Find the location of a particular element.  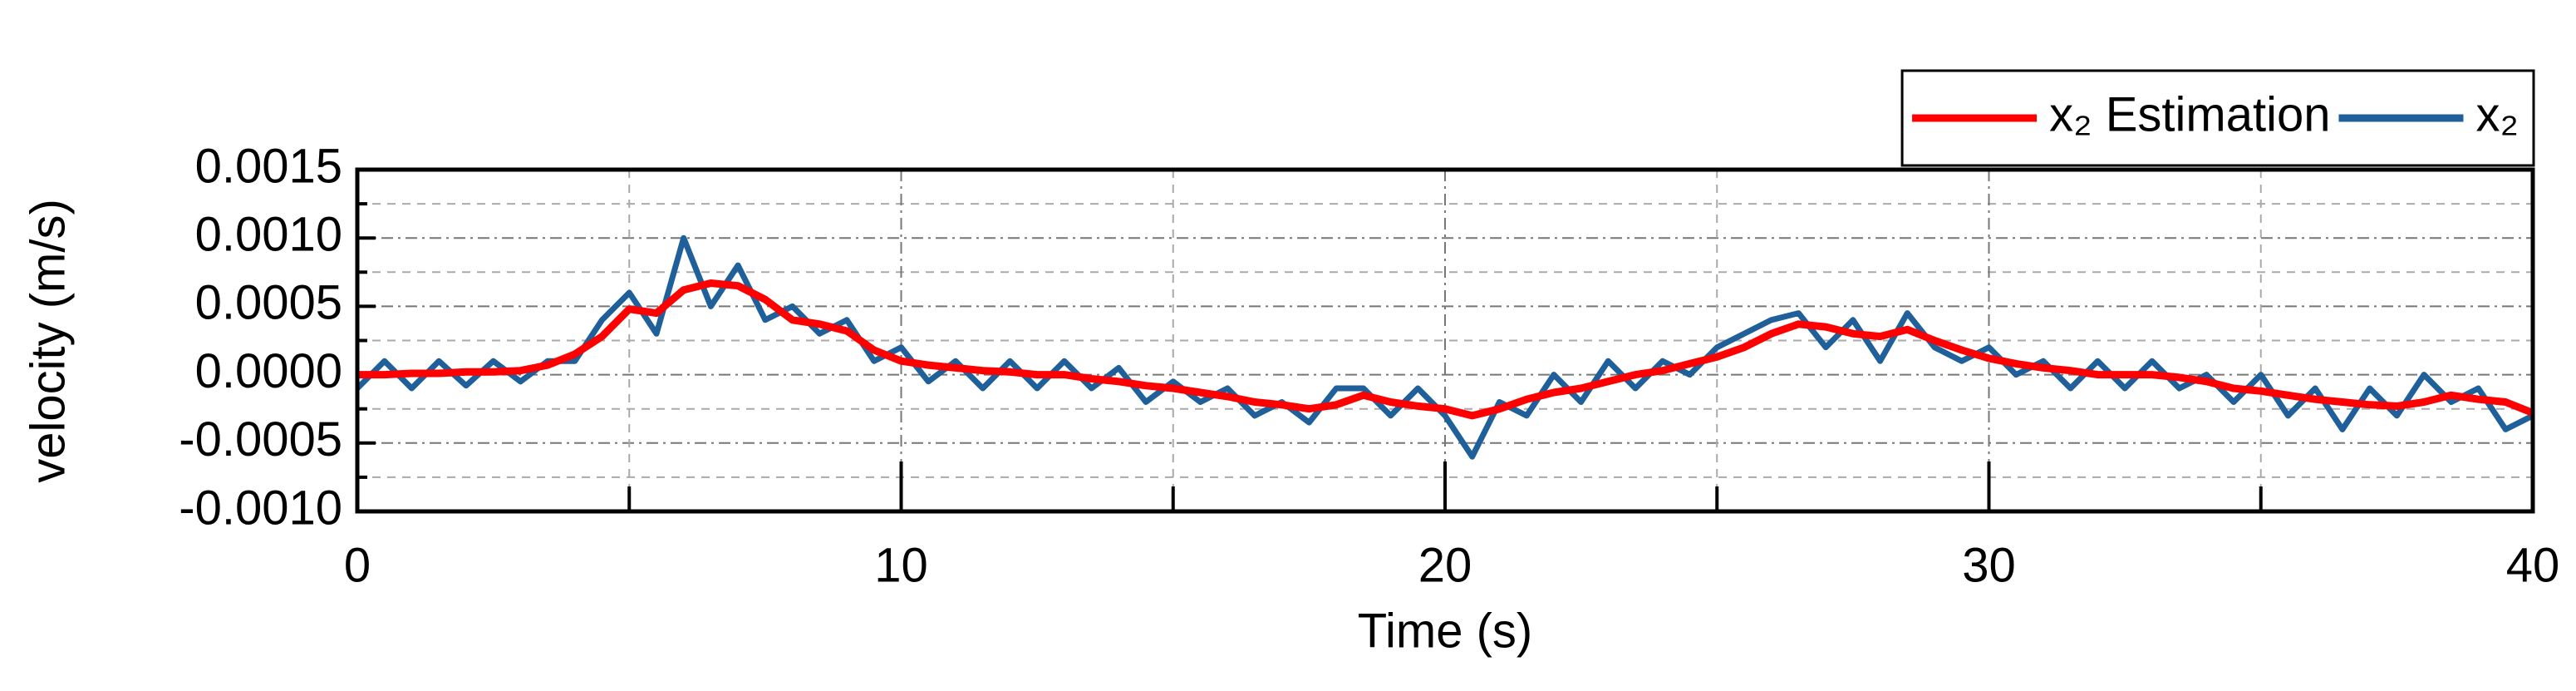

x-axis-label: Time (s) is located at coordinates (1445, 631).